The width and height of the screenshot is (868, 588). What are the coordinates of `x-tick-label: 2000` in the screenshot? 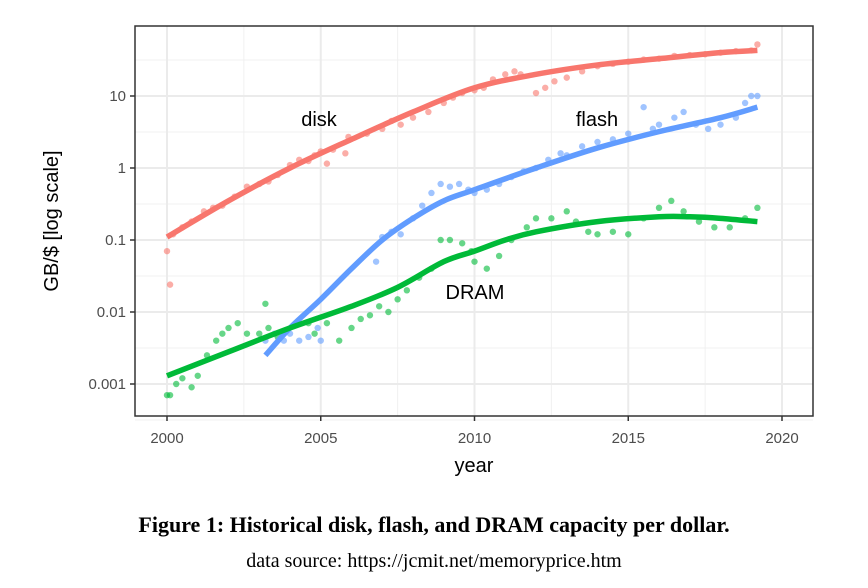 It's located at (166, 438).